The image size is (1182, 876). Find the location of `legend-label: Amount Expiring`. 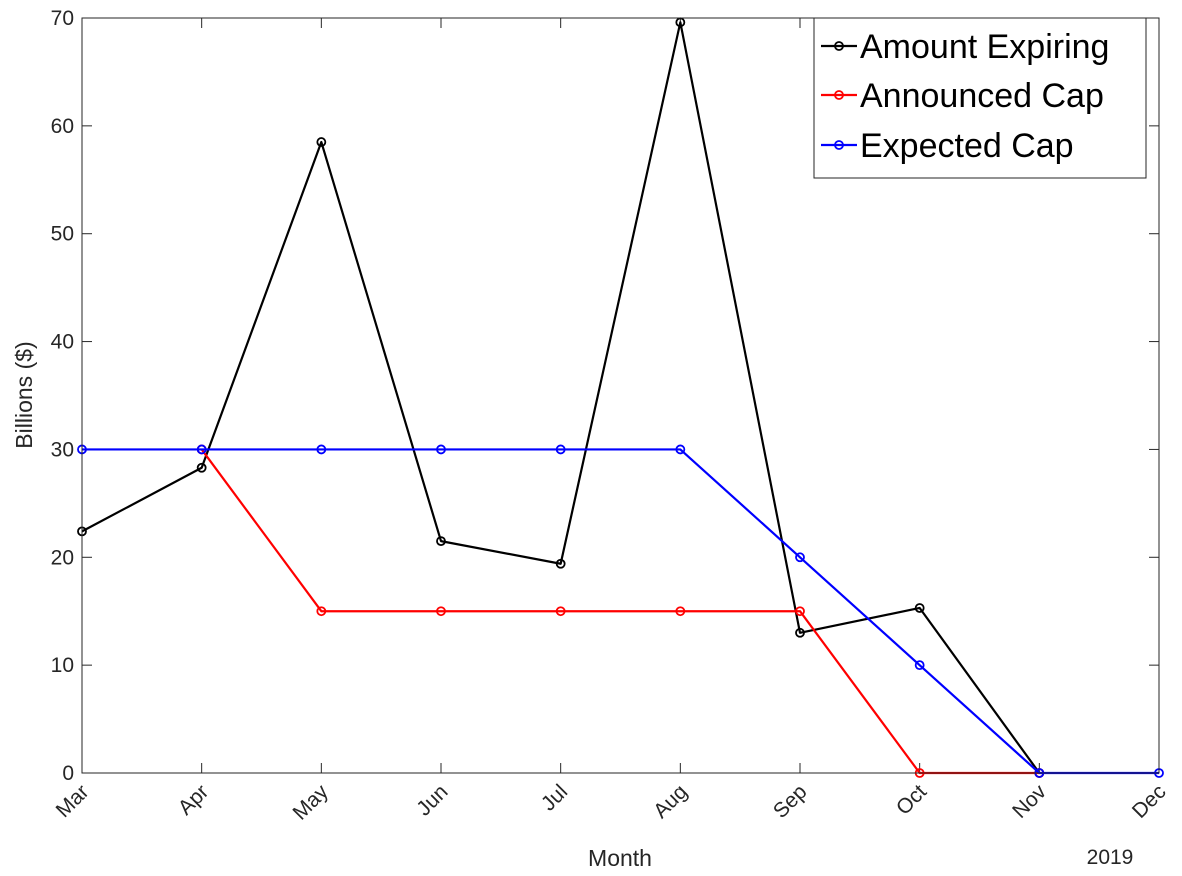

legend-label: Amount Expiring is located at coordinates (984, 47).